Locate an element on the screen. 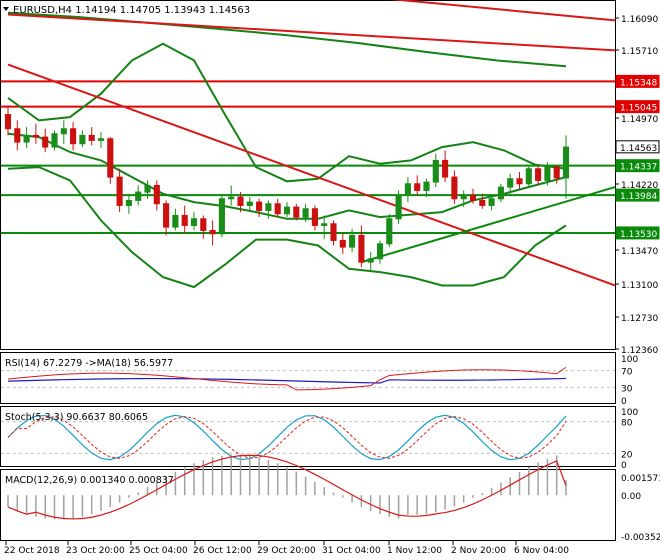 The image size is (660, 560). price-marker-label-1: 1.15045 is located at coordinates (638, 109).